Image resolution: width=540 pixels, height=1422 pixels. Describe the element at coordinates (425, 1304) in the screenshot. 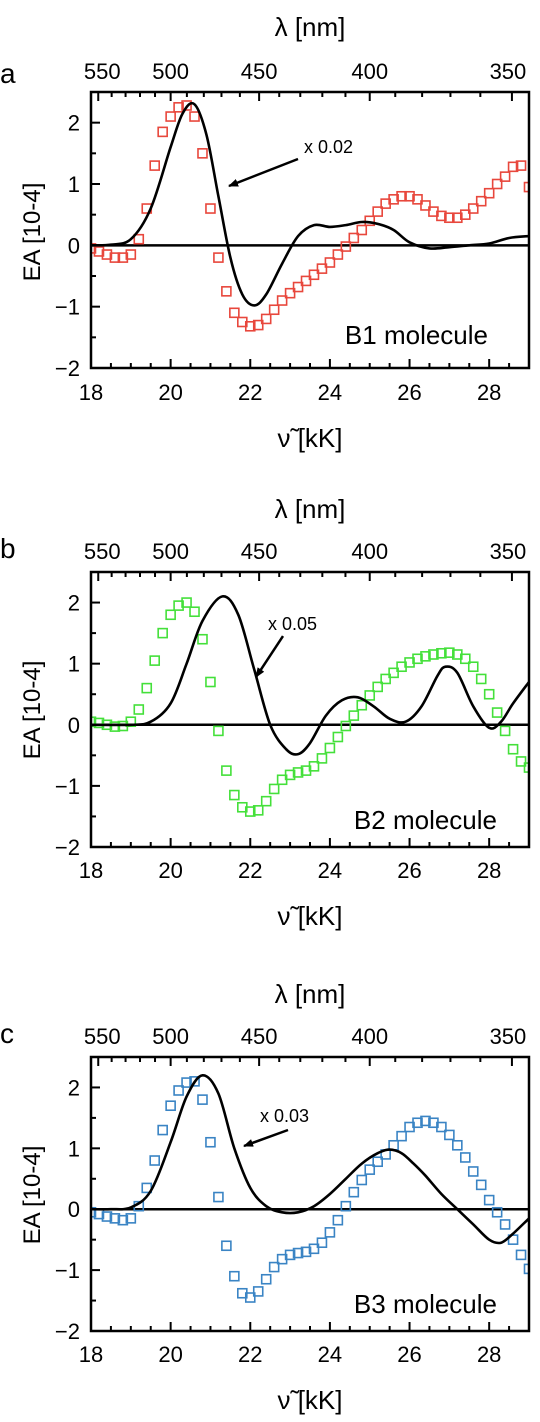

I see `molecule-label: B3 molecule` at that location.